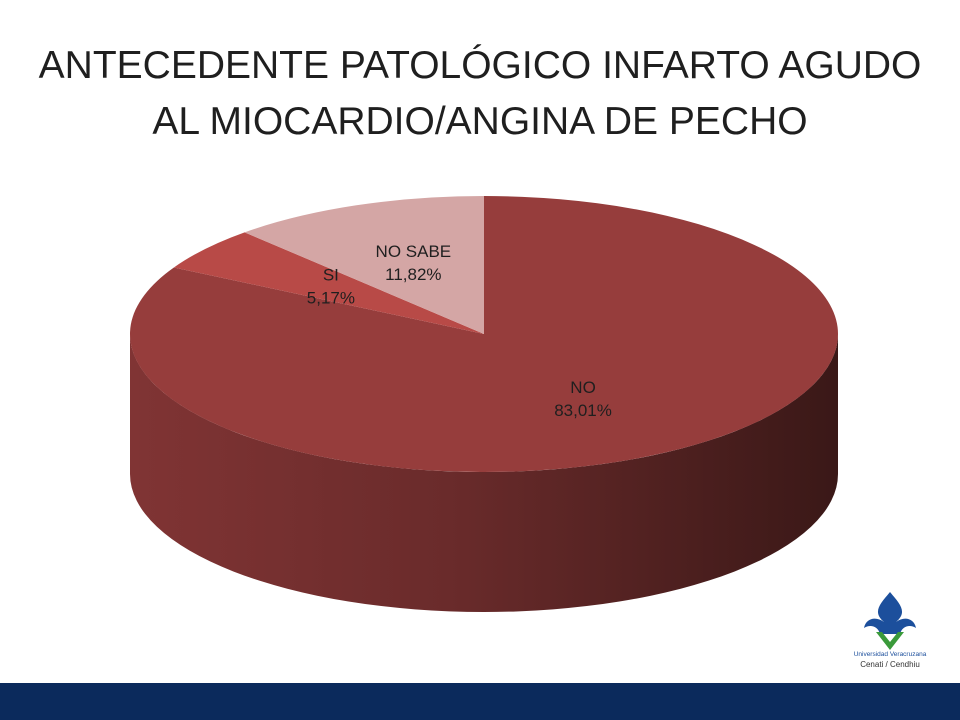  I want to click on footer-bar, so click(480, 701).